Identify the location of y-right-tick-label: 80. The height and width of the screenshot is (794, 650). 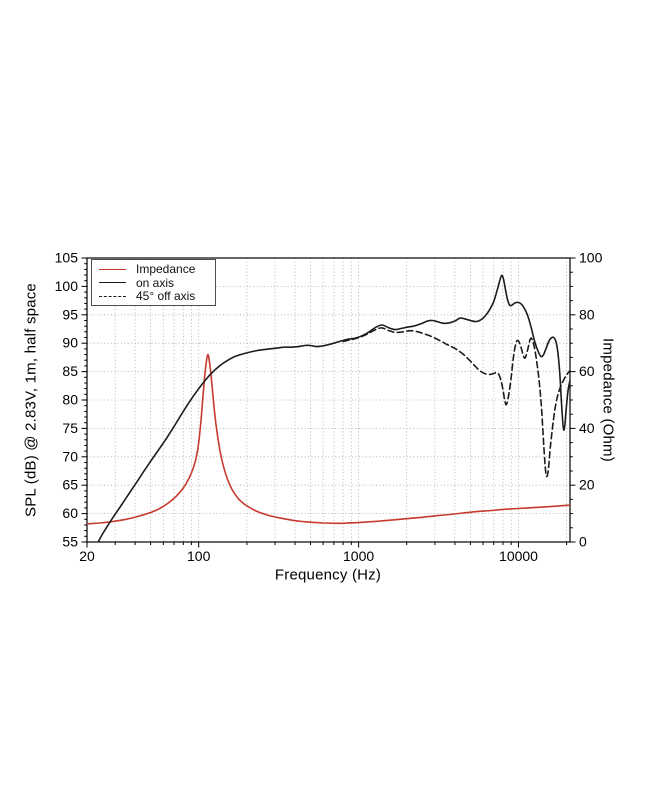
(587, 314).